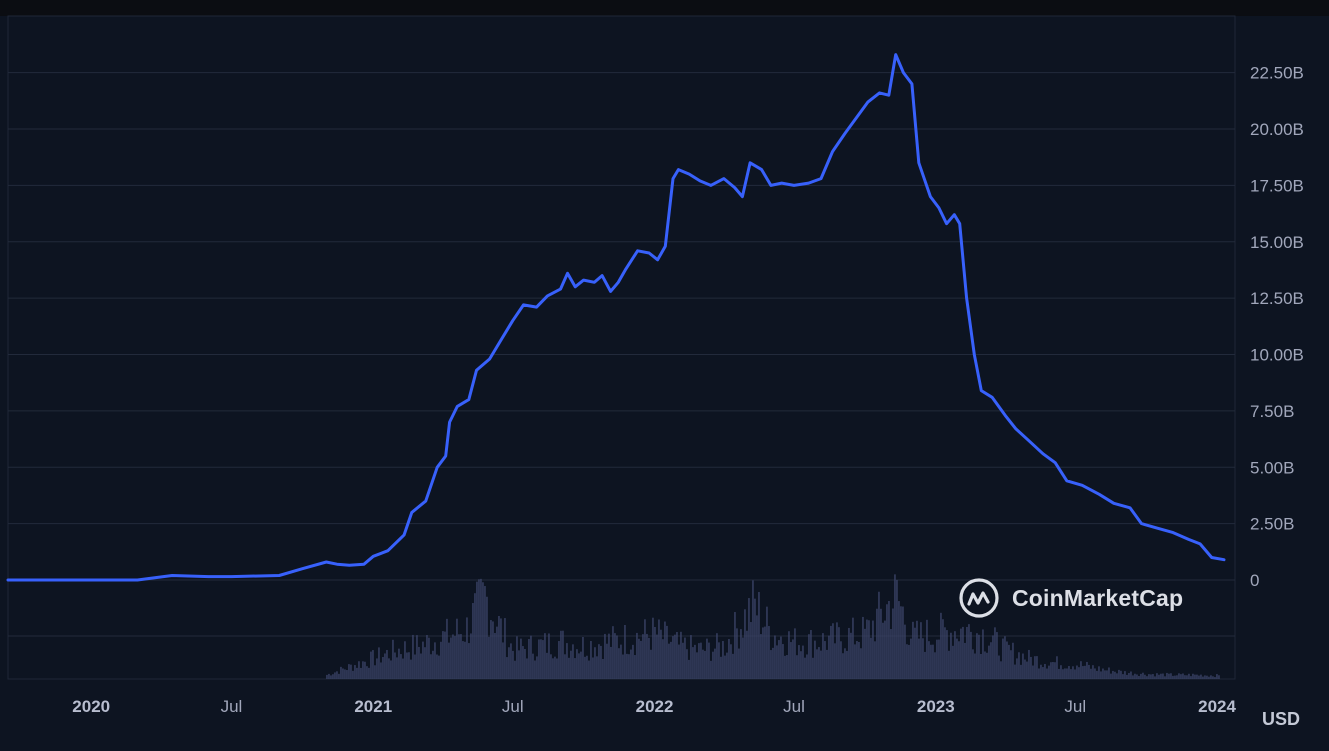  Describe the element at coordinates (1070, 598) in the screenshot. I see `watermark: CoinMarketCap` at that location.